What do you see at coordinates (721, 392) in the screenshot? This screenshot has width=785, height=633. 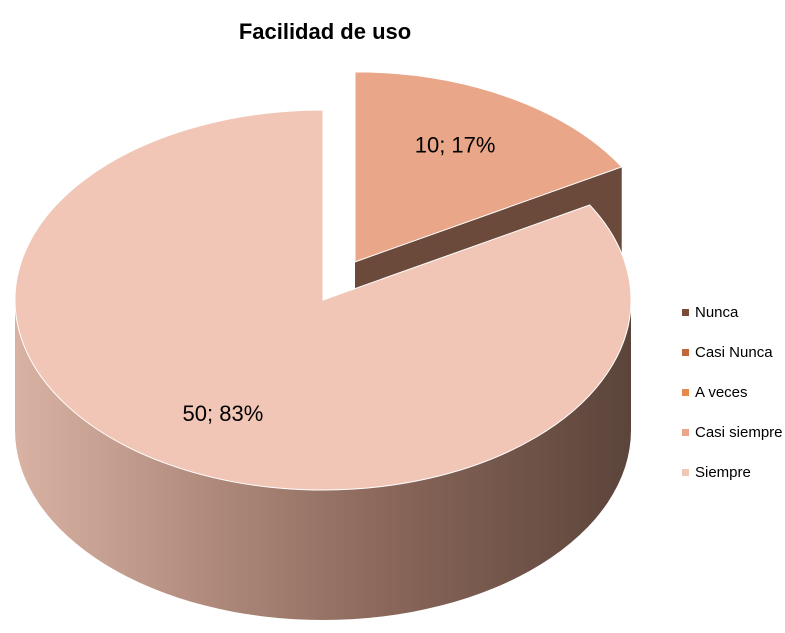 I see `legend-label: A veces` at bounding box center [721, 392].